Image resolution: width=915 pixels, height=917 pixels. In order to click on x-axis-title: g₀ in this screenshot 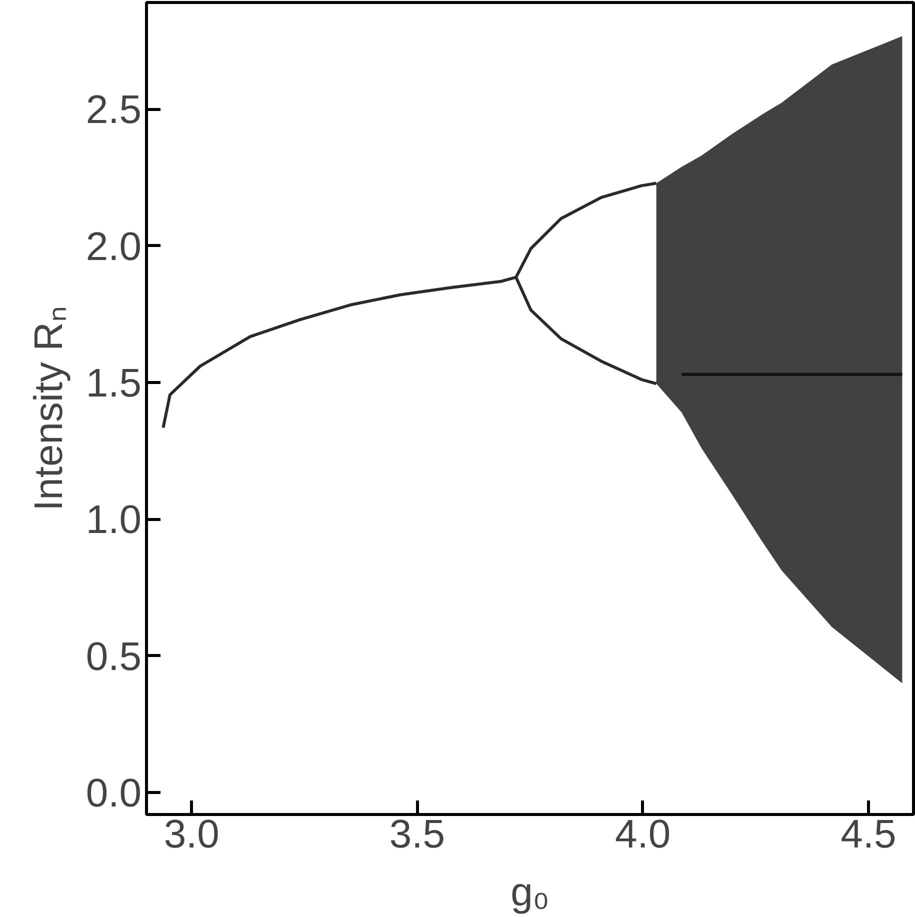, I will do `click(530, 892)`.